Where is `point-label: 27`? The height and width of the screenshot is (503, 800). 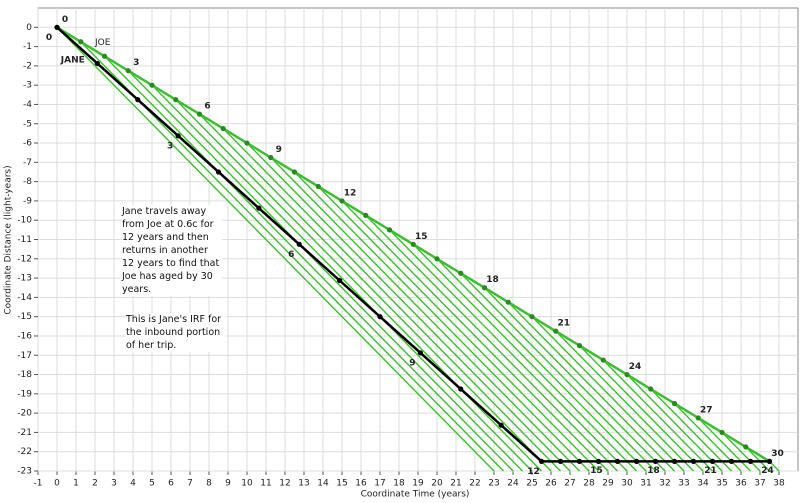 point-label: 27 is located at coordinates (706, 410).